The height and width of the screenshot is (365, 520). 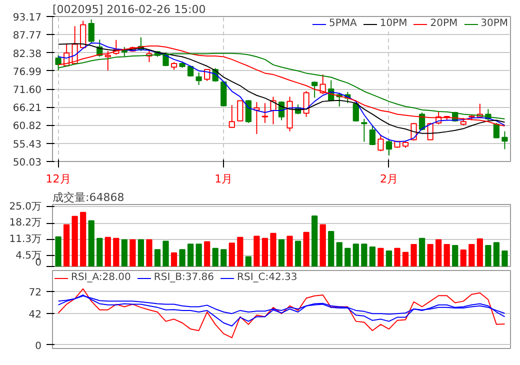 I want to click on y-tick-label: 72, so click(x=35, y=292).